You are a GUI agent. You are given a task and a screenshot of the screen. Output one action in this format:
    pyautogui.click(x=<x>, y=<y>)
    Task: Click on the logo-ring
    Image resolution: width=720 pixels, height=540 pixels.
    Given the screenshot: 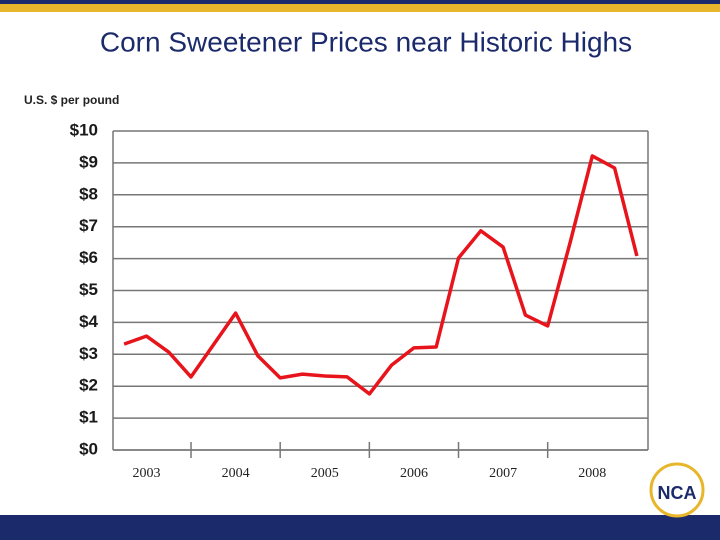 What is the action you would take?
    pyautogui.click(x=677, y=490)
    